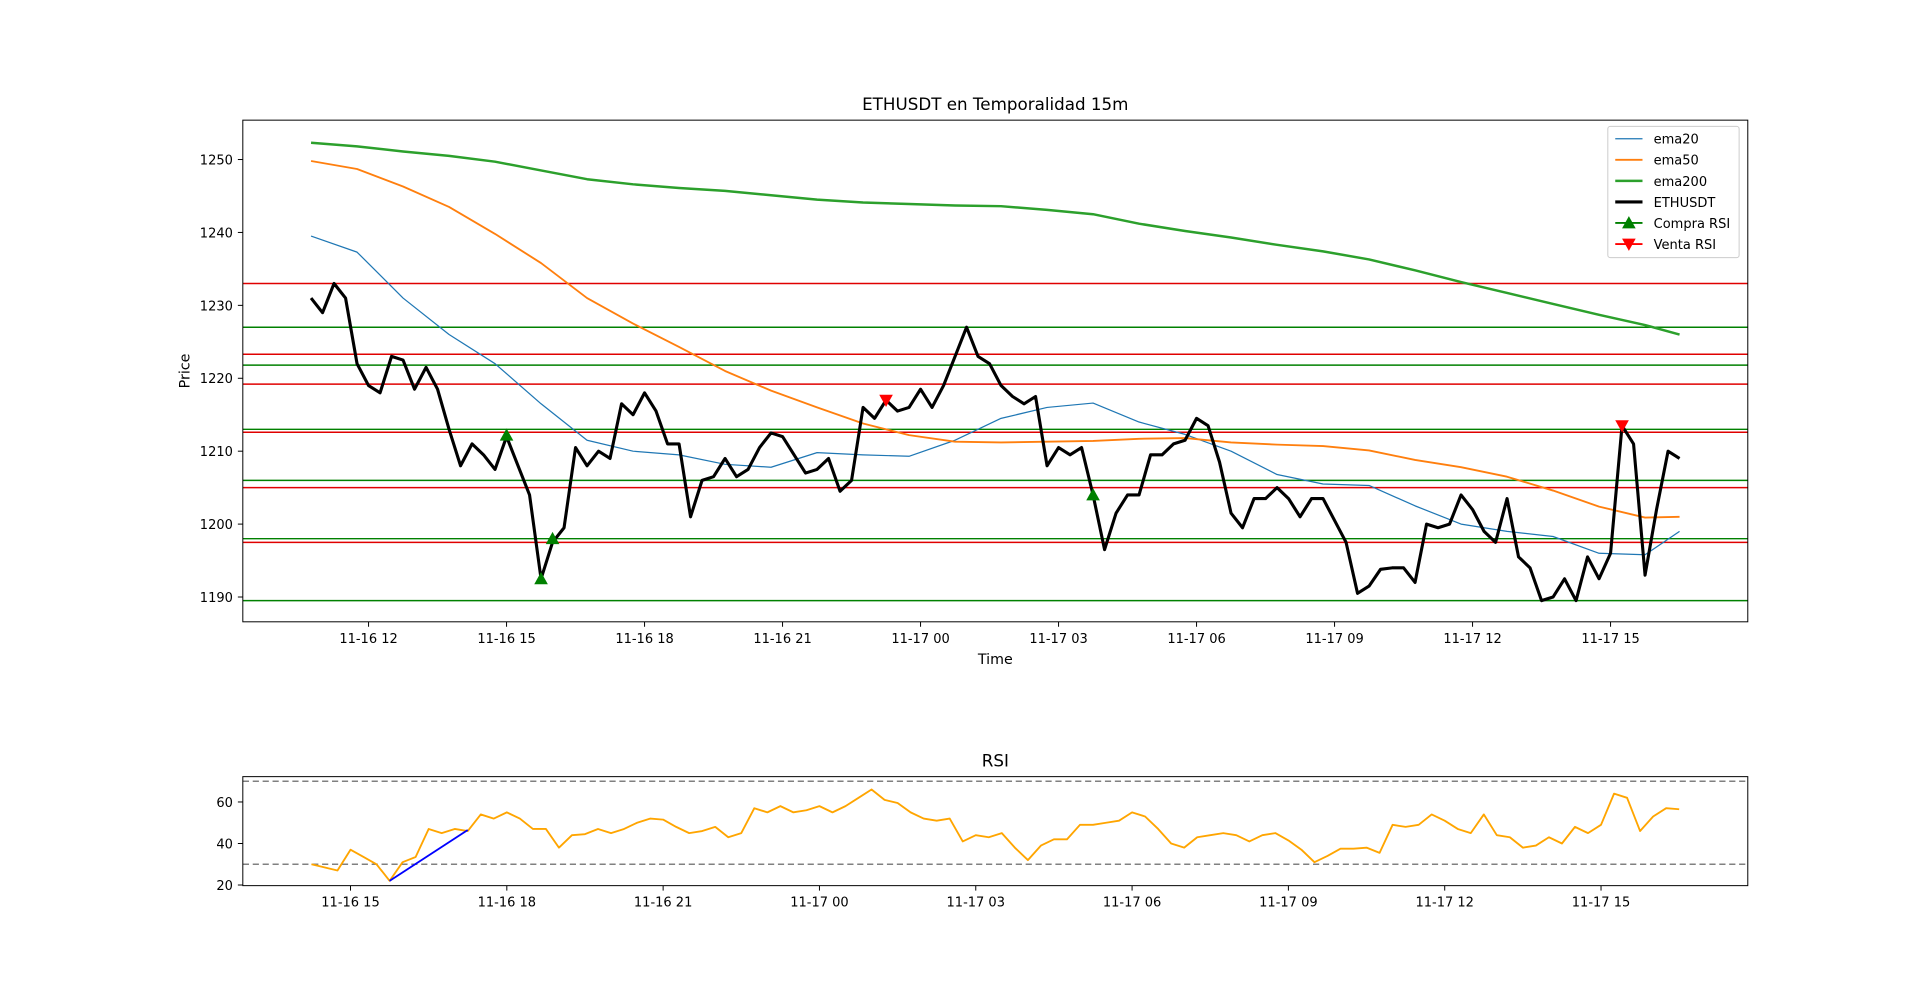  What do you see at coordinates (224, 886) in the screenshot?
I see `y-tick-label: 20` at bounding box center [224, 886].